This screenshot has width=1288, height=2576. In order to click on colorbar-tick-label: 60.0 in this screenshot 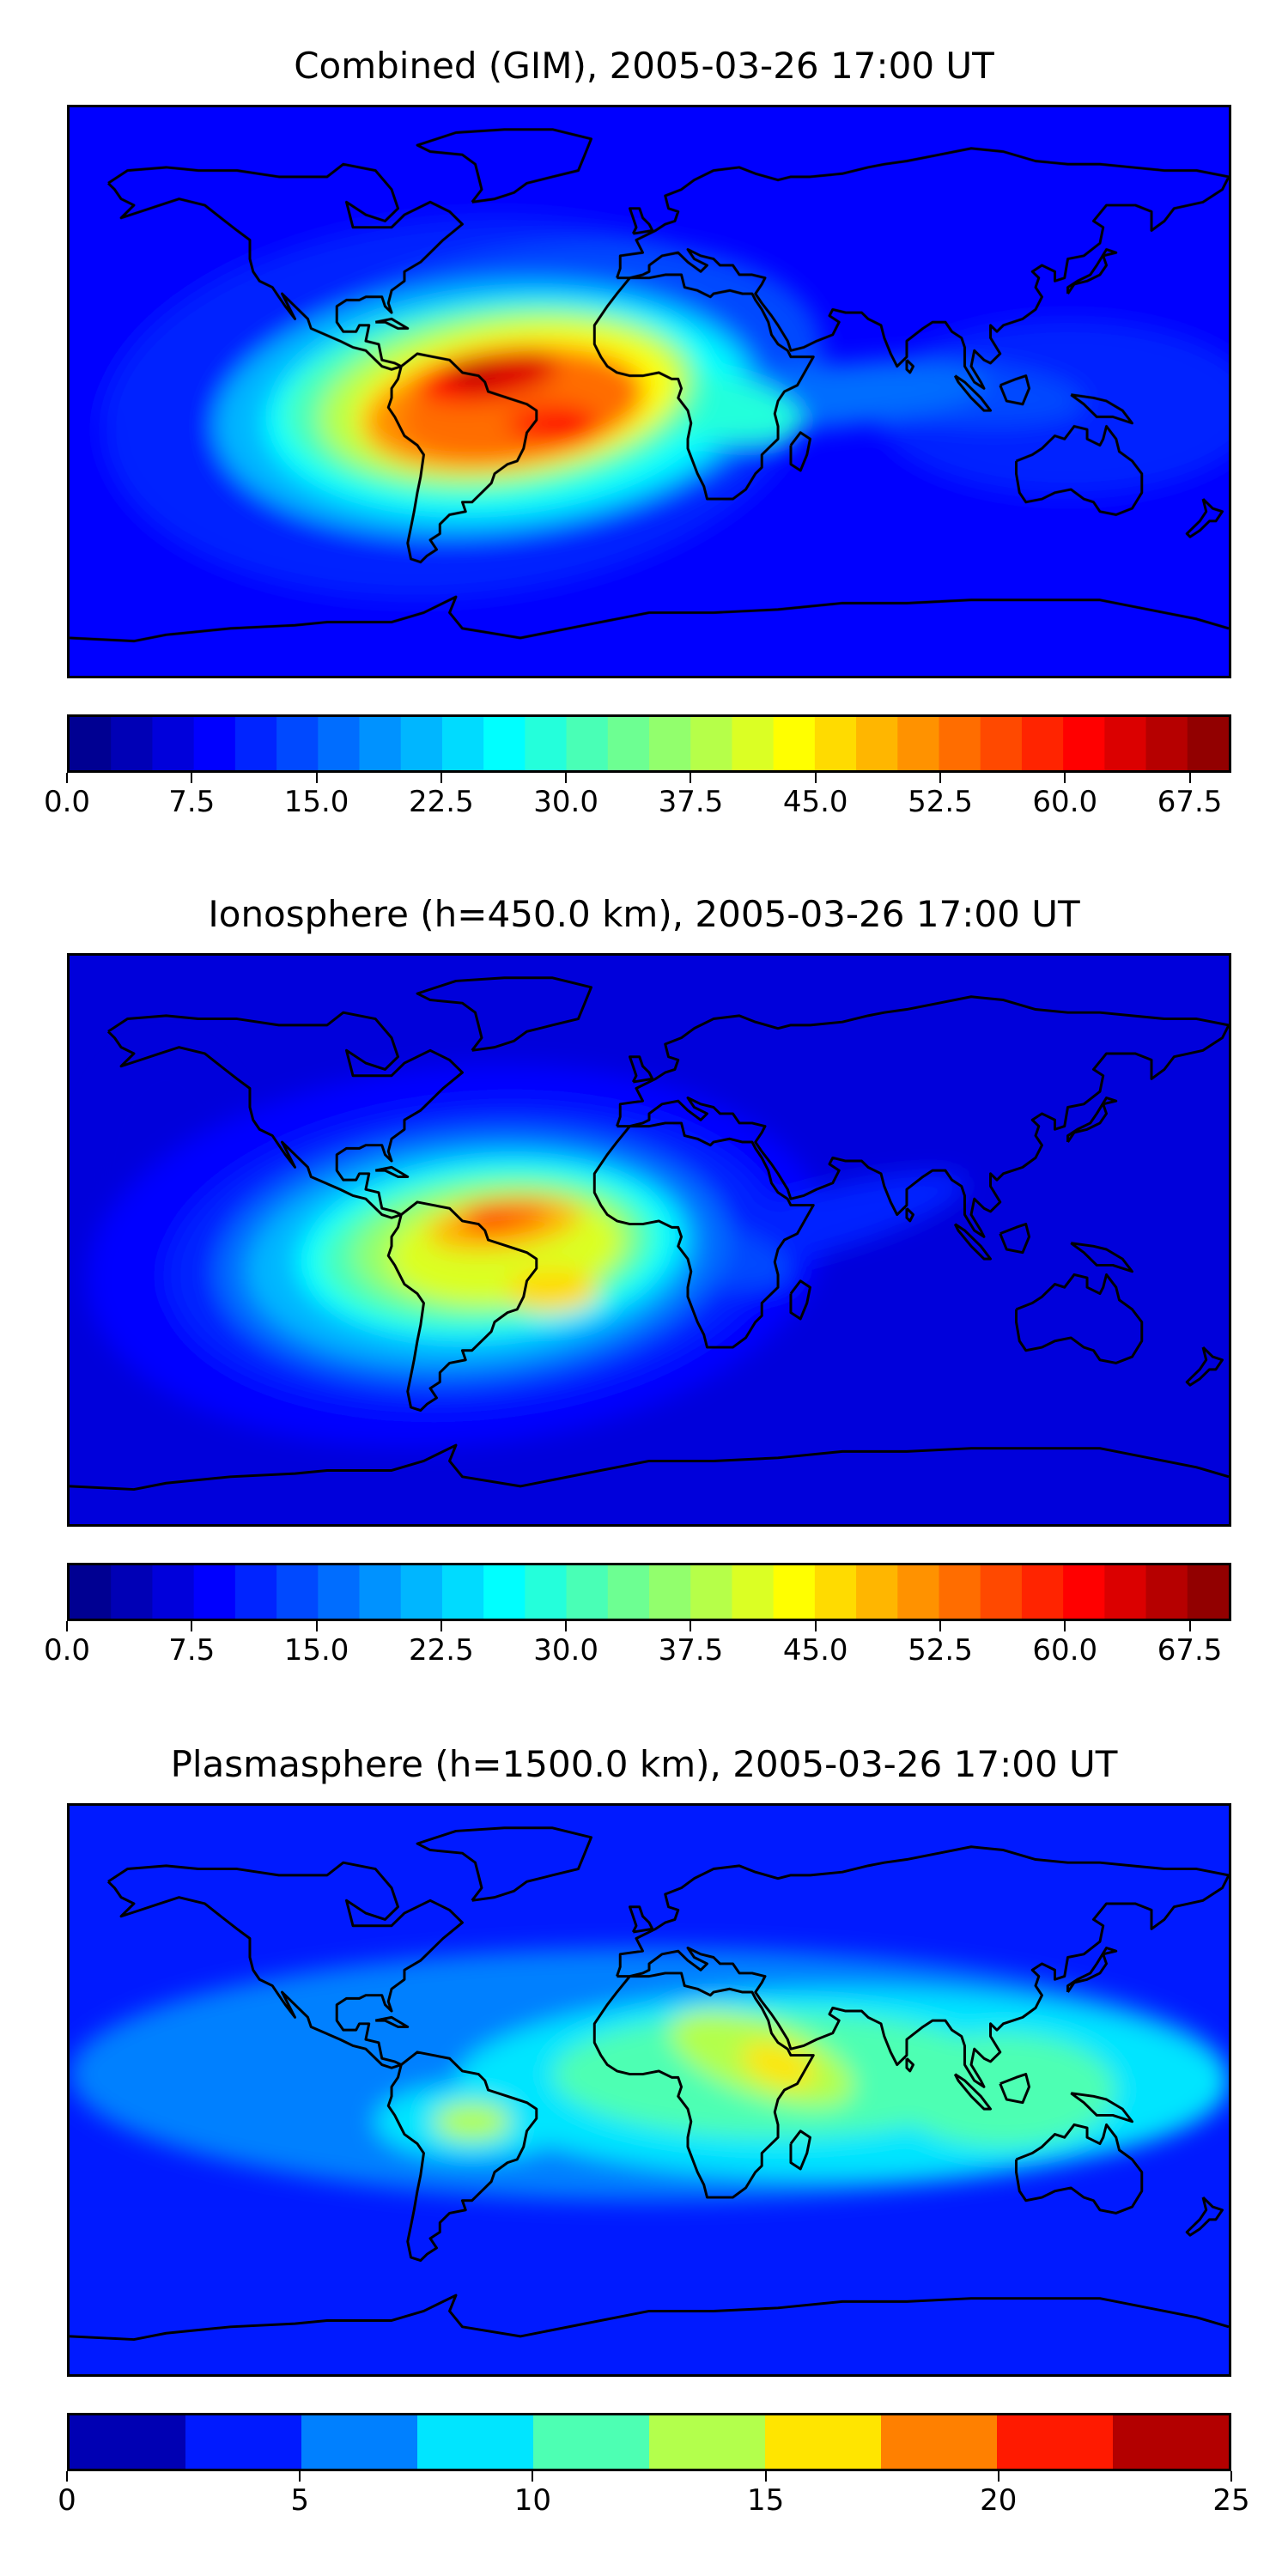, I will do `click(1065, 1650)`.